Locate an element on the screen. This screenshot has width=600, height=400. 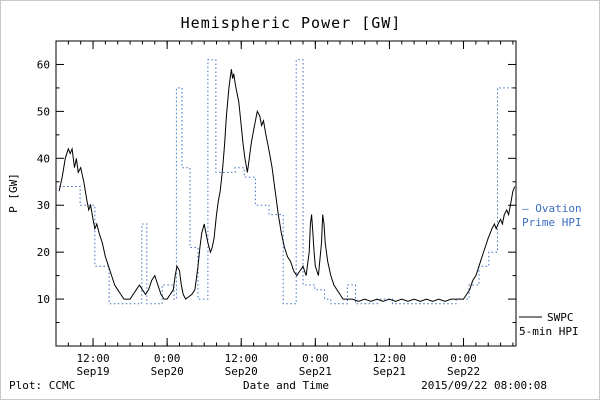
plot-source-label: Plot: CCMC is located at coordinates (42, 385).